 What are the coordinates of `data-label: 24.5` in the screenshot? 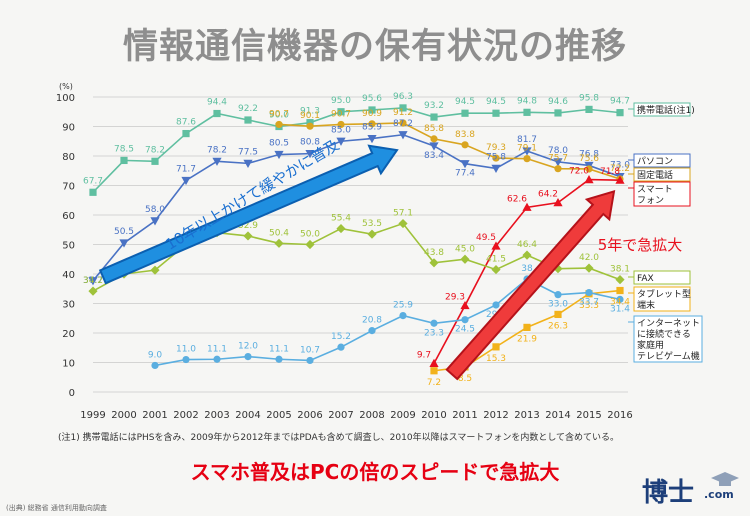 It's located at (465, 330).